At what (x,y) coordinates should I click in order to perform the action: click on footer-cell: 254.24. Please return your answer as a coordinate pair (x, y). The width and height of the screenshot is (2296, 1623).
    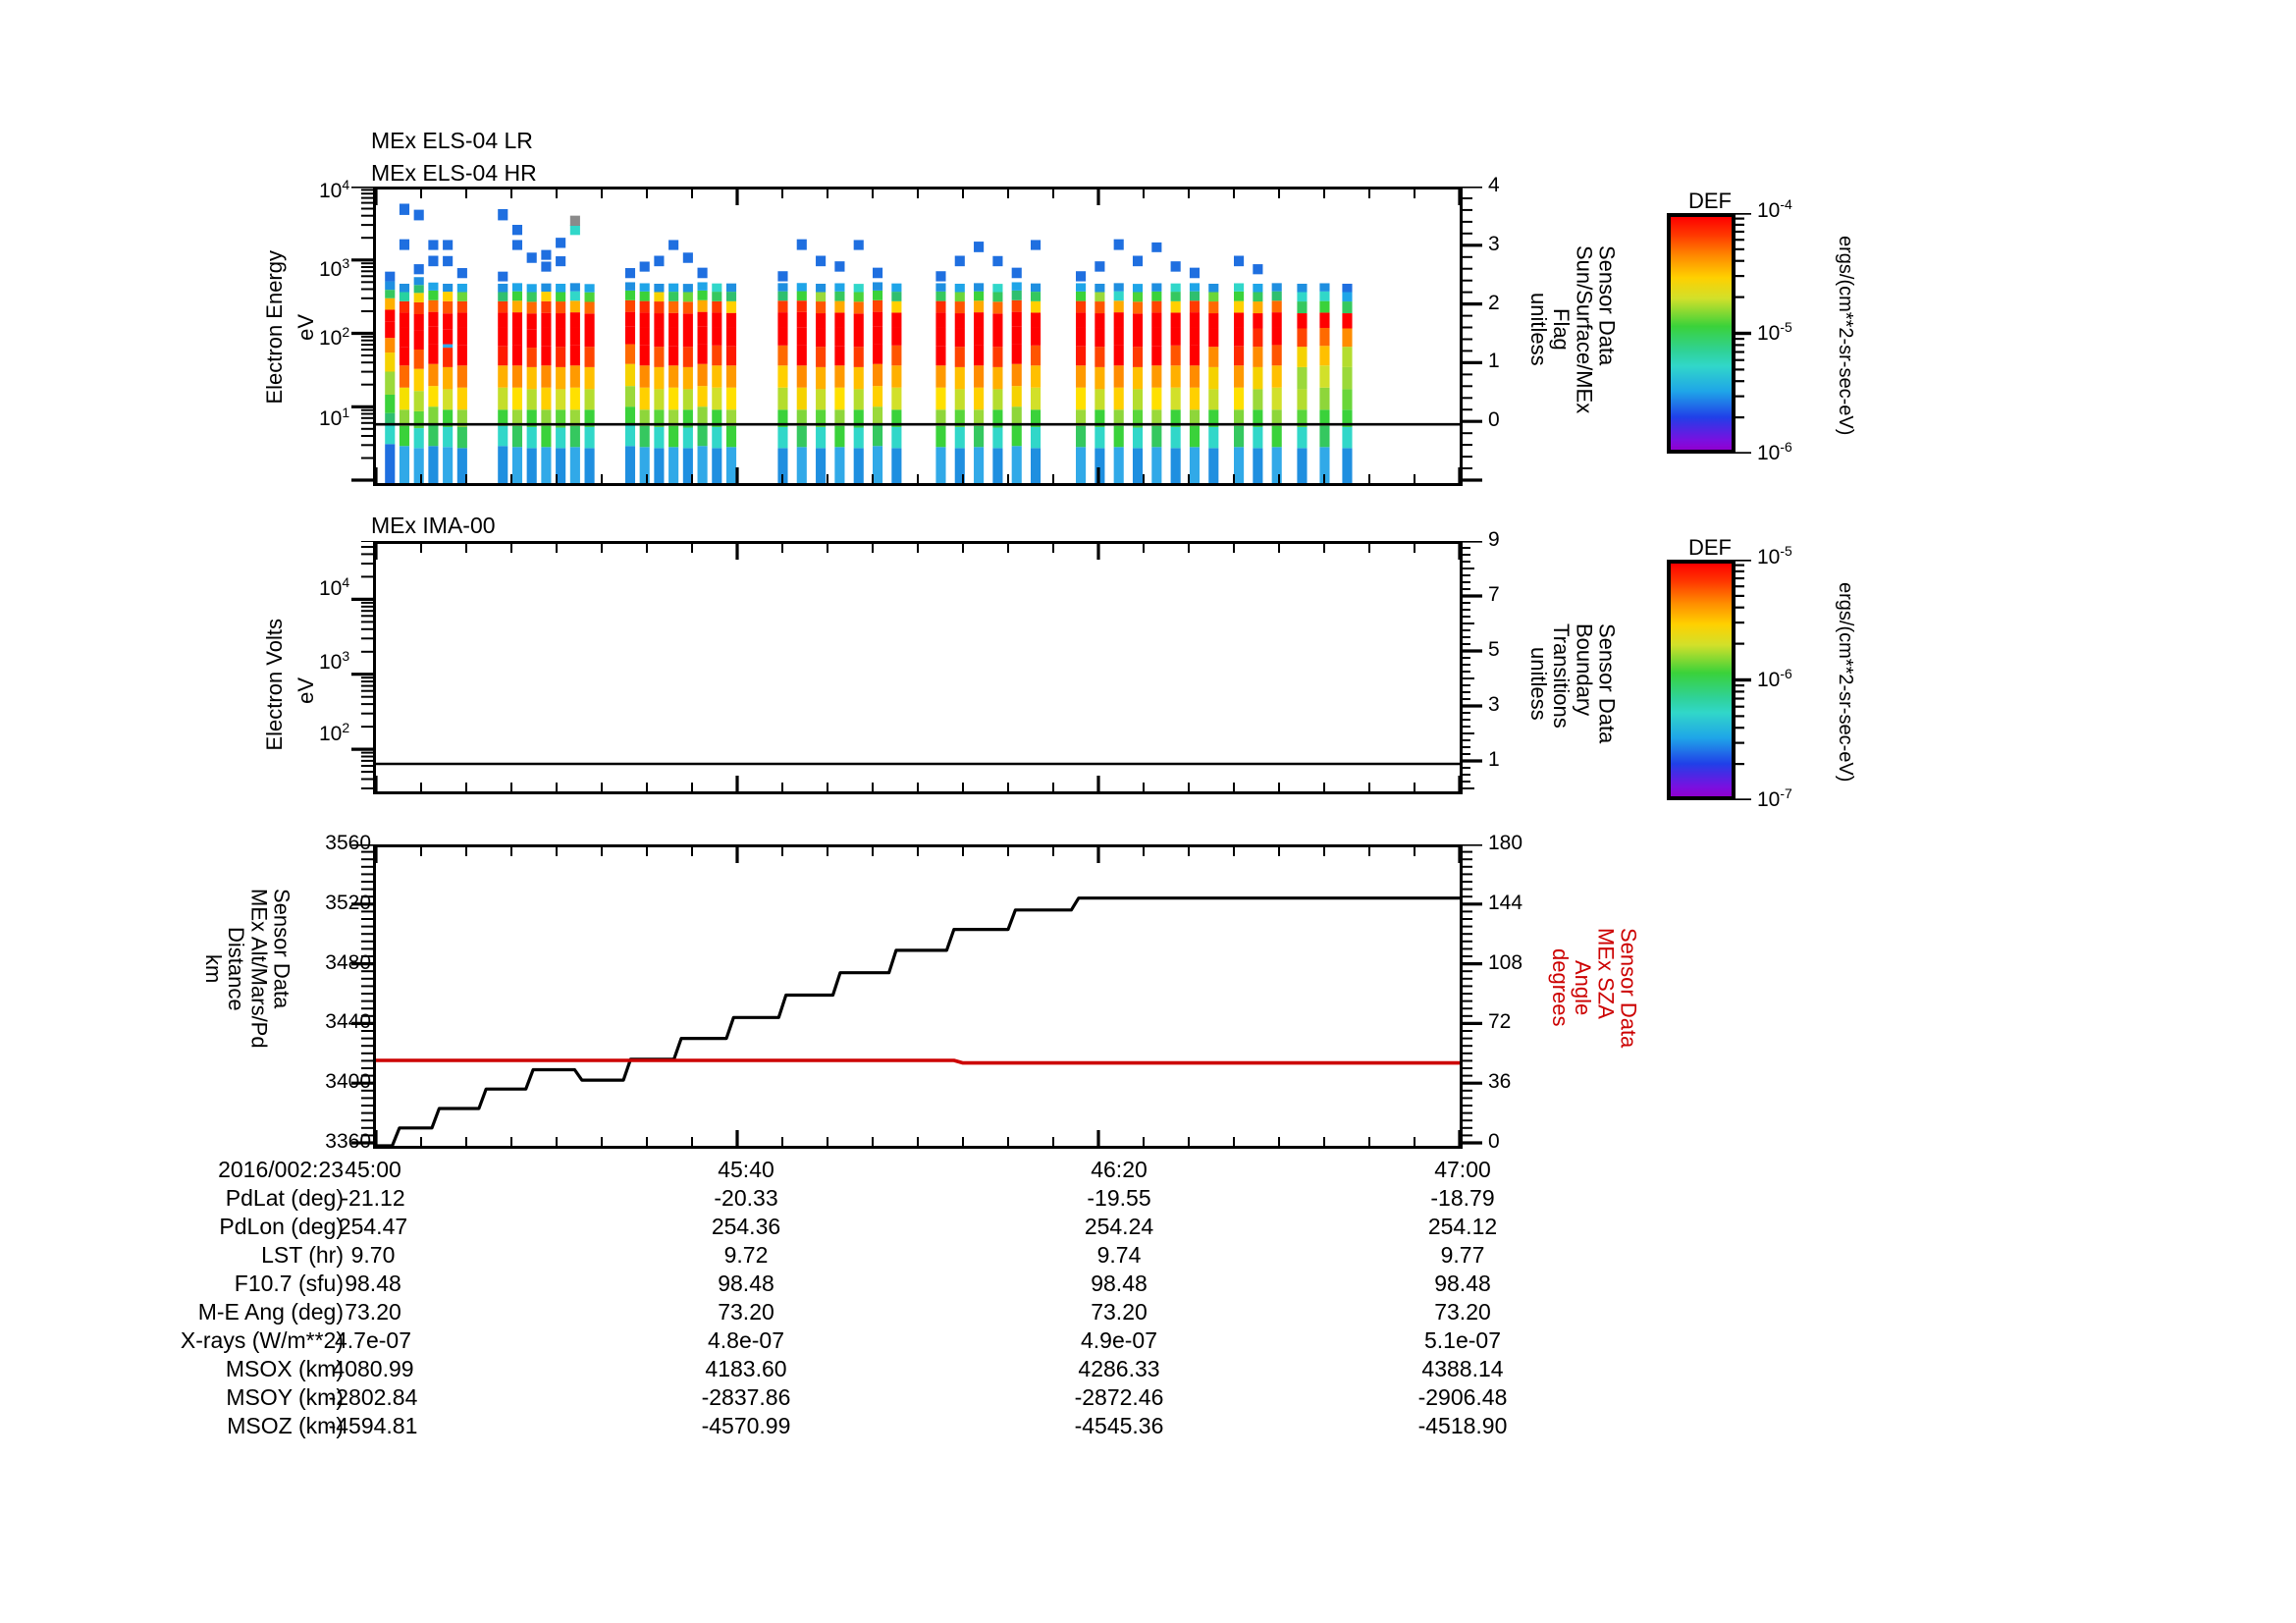
    Looking at the image, I should click on (1119, 1226).